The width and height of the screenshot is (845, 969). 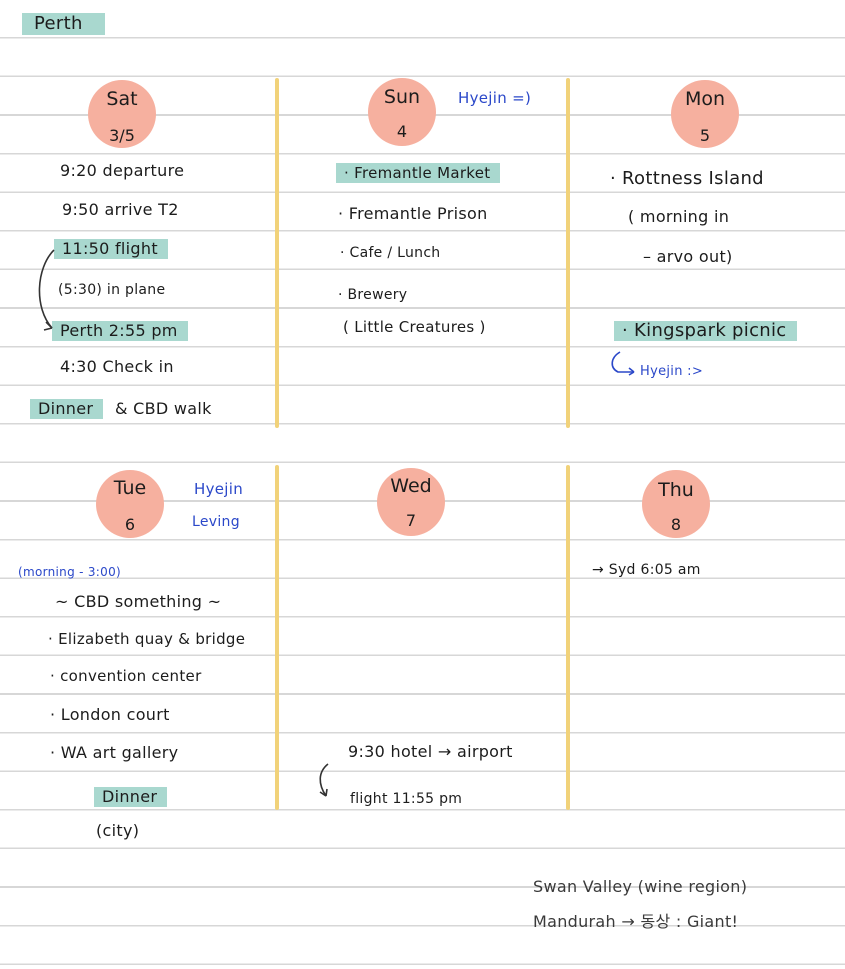 I want to click on day-label-mon: Mon, so click(x=705, y=99).